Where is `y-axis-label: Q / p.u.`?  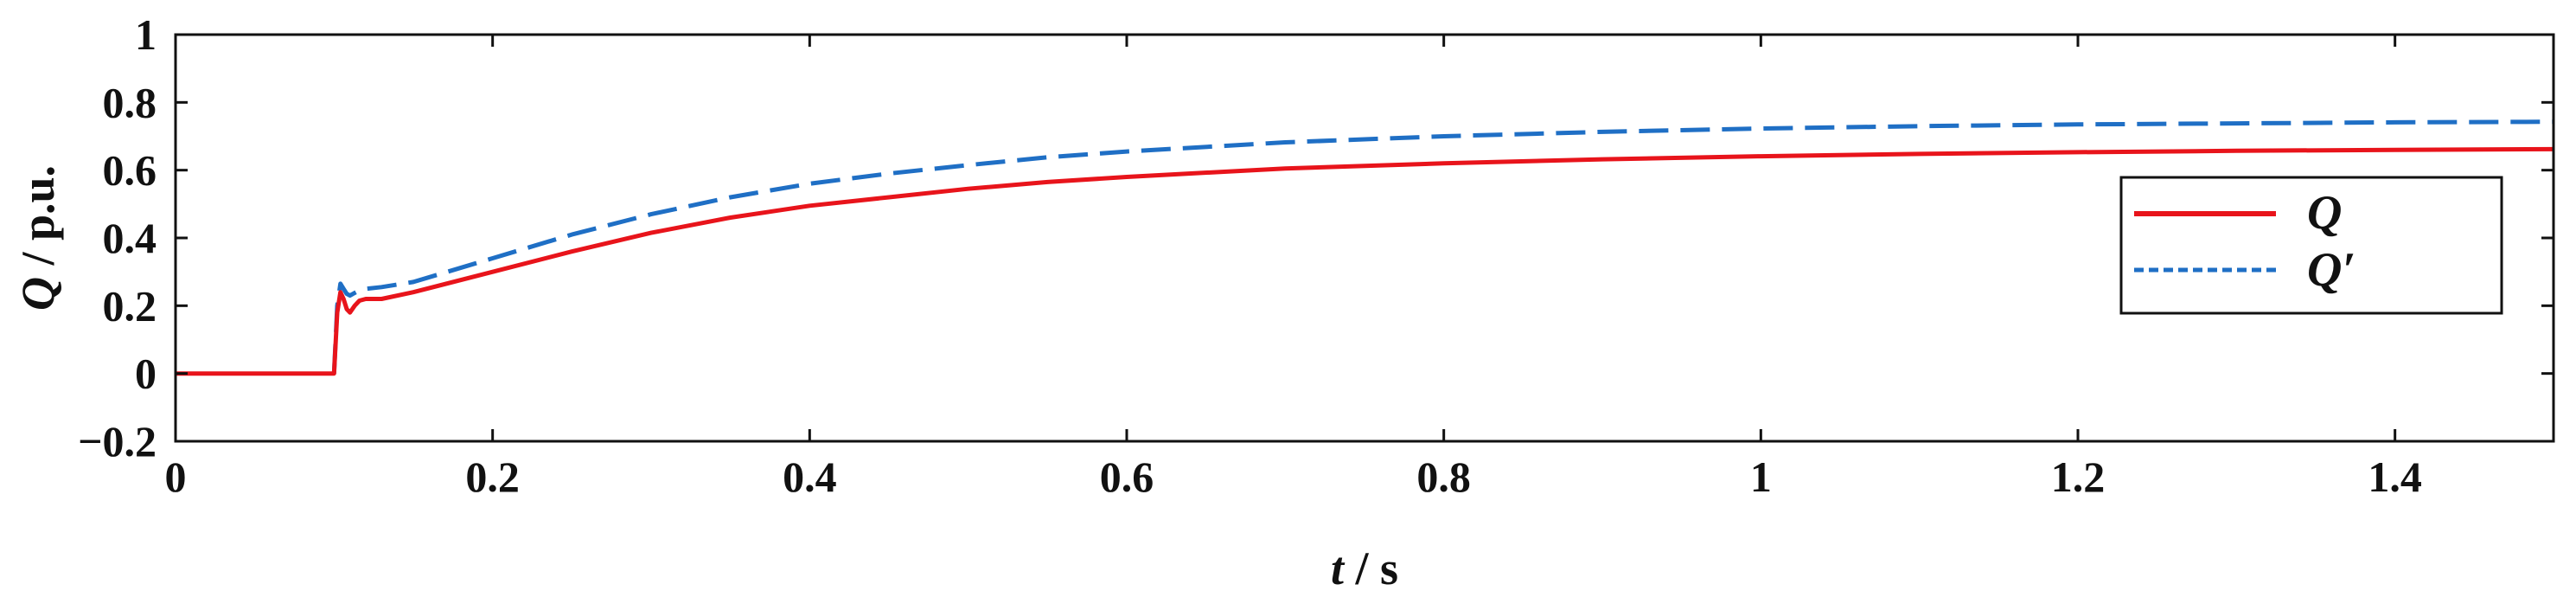 y-axis-label: Q / p.u. is located at coordinates (38, 238).